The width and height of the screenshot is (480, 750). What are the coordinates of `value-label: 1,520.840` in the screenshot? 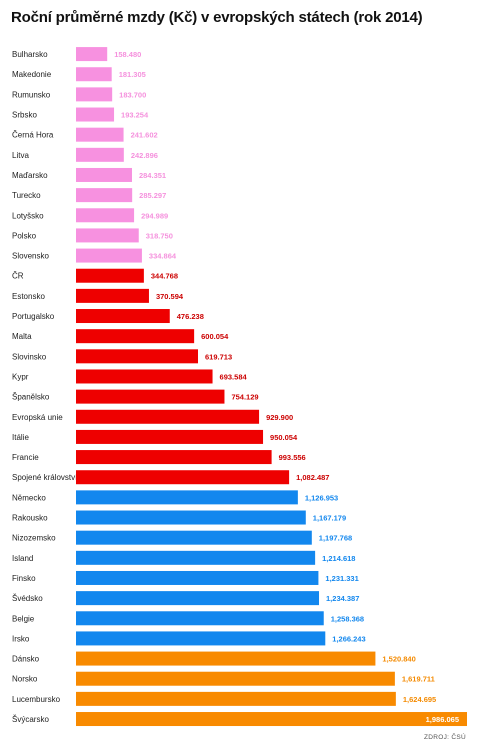 It's located at (398, 659).